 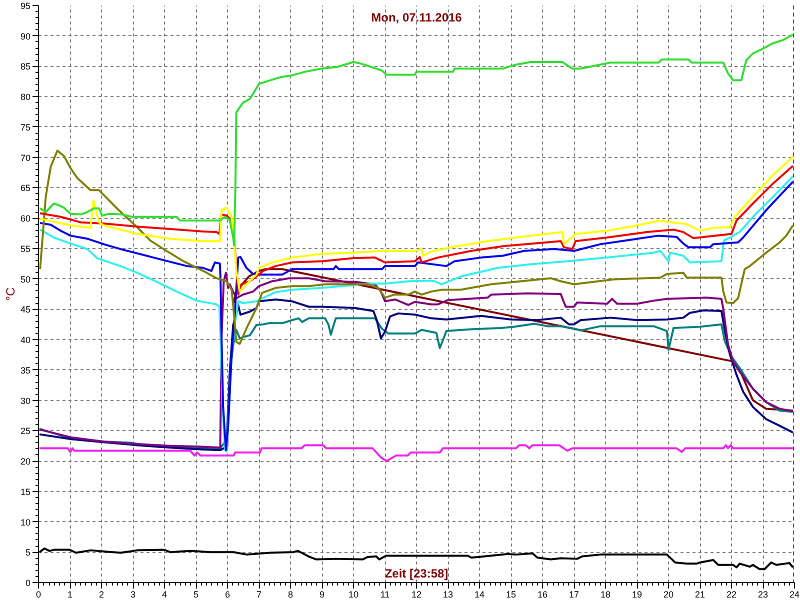 I want to click on y-tick-label: 70, so click(x=25, y=157).